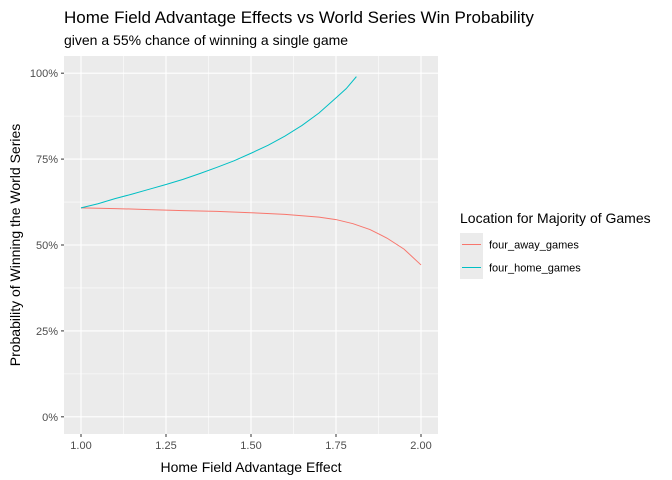  I want to click on x-tick-label: 2.00, so click(420, 446).